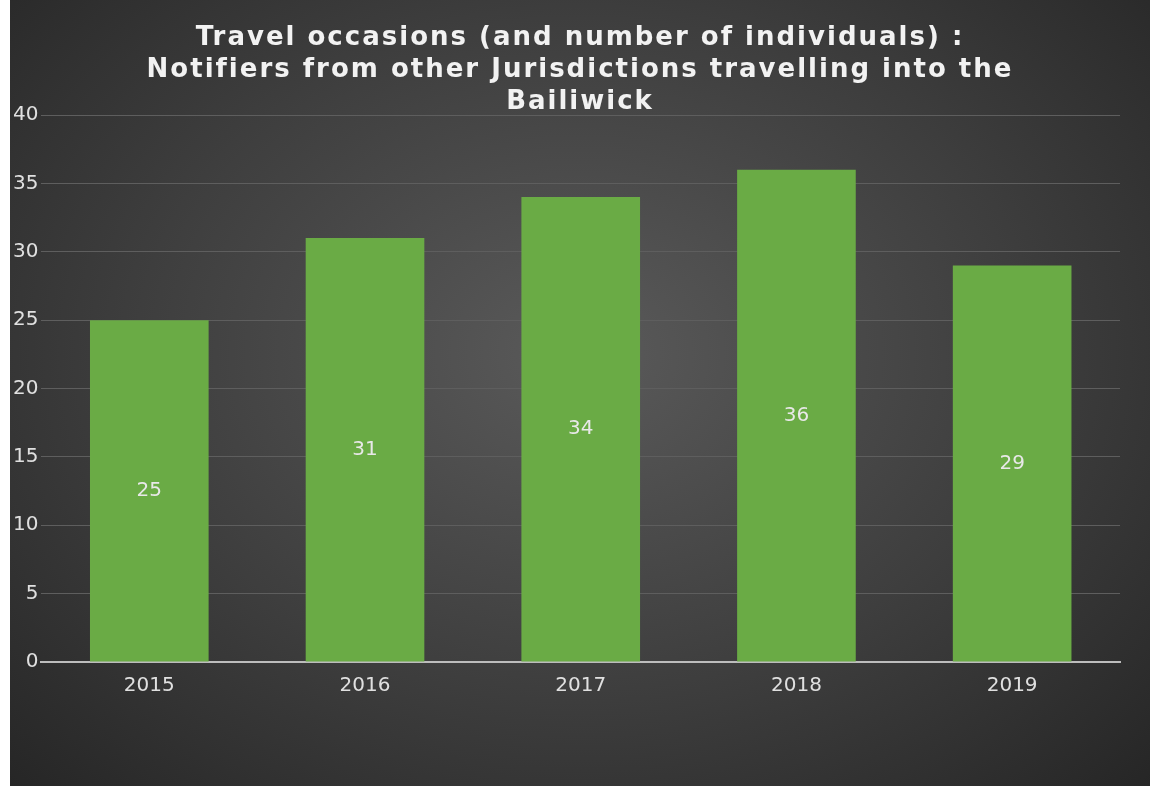  I want to click on y-tick-label: 30, so click(26, 249).